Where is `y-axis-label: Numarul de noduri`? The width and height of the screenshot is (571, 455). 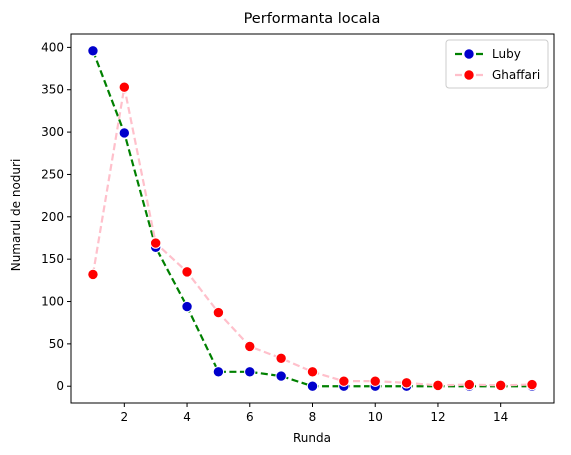 y-axis-label: Numarul de noduri is located at coordinates (16, 215).